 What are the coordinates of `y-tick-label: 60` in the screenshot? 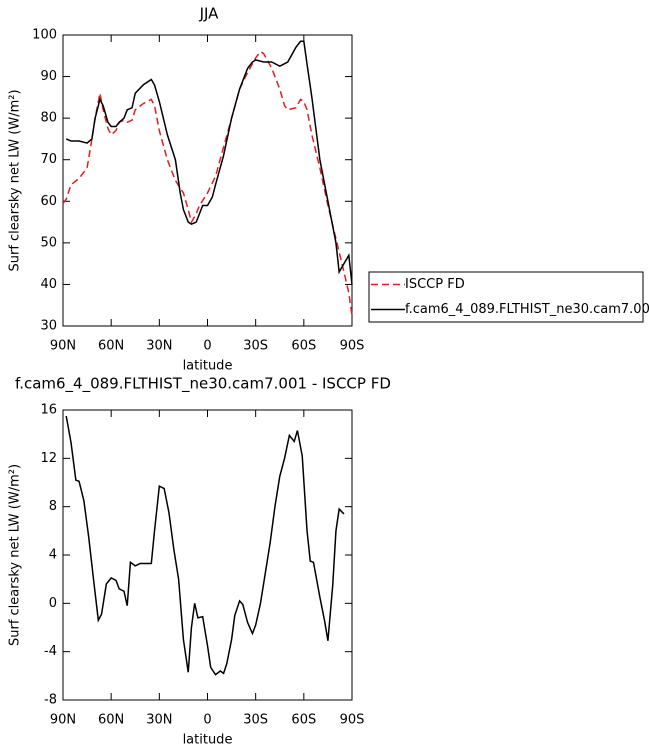 It's located at (48, 201).